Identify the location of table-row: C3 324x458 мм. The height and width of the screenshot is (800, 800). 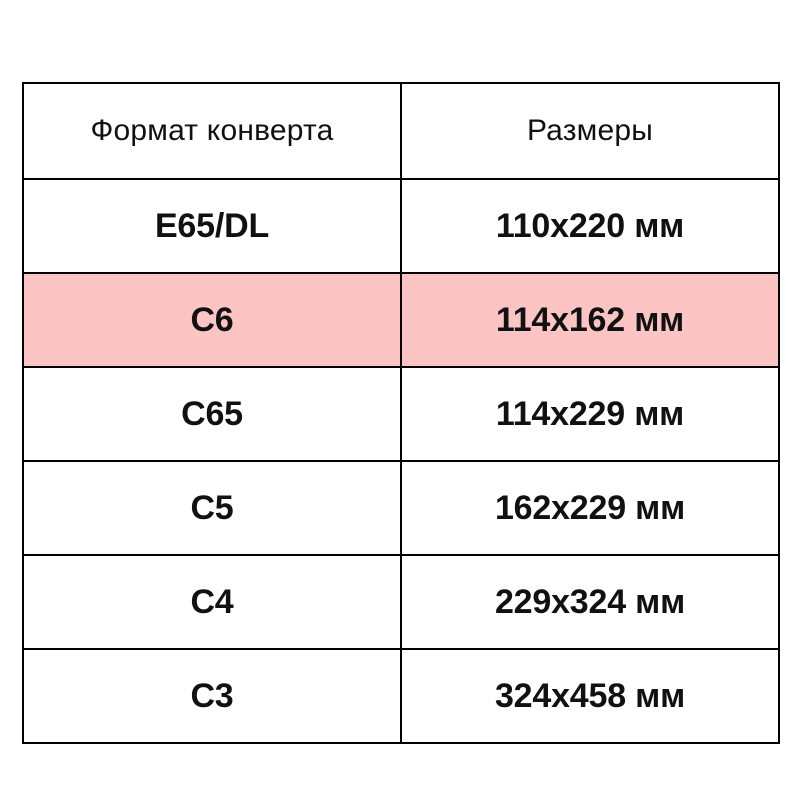
(401, 696).